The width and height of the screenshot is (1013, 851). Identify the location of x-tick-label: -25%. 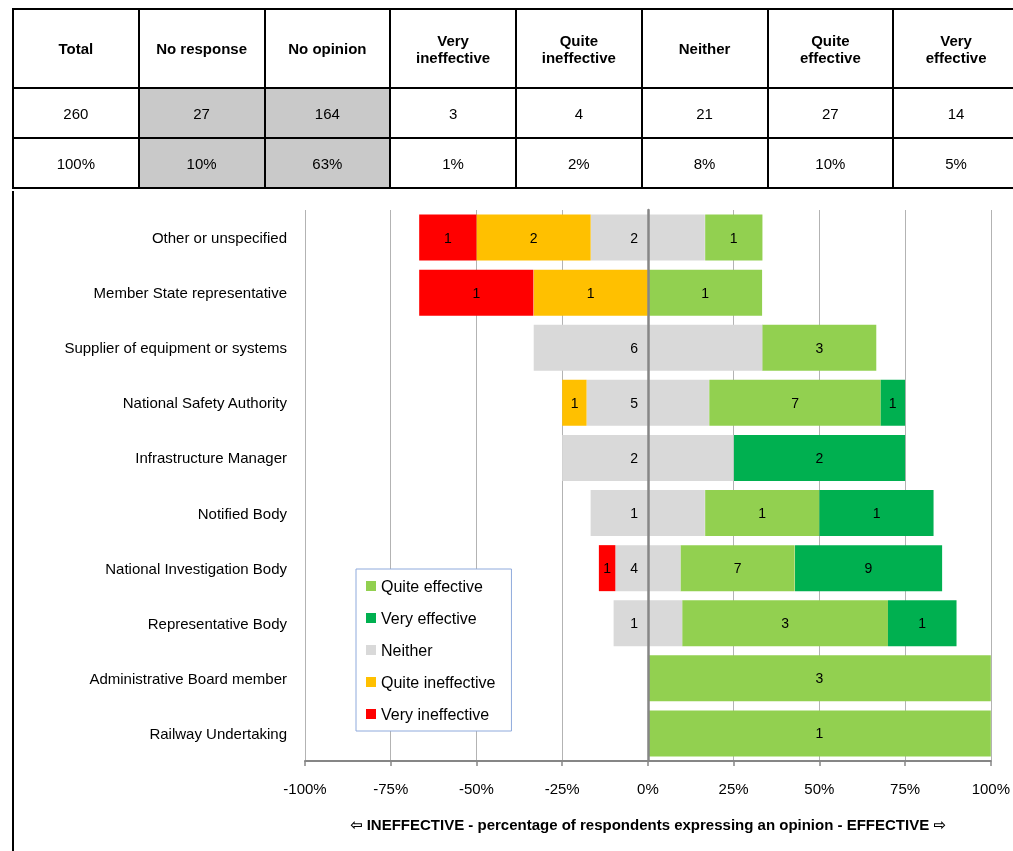
(562, 788).